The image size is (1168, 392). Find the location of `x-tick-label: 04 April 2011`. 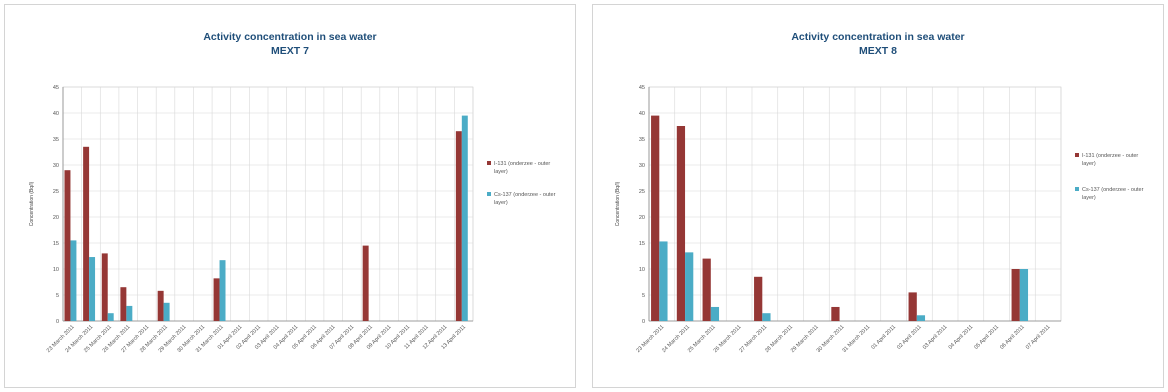

x-tick-label: 04 April 2011 is located at coordinates (961, 337).